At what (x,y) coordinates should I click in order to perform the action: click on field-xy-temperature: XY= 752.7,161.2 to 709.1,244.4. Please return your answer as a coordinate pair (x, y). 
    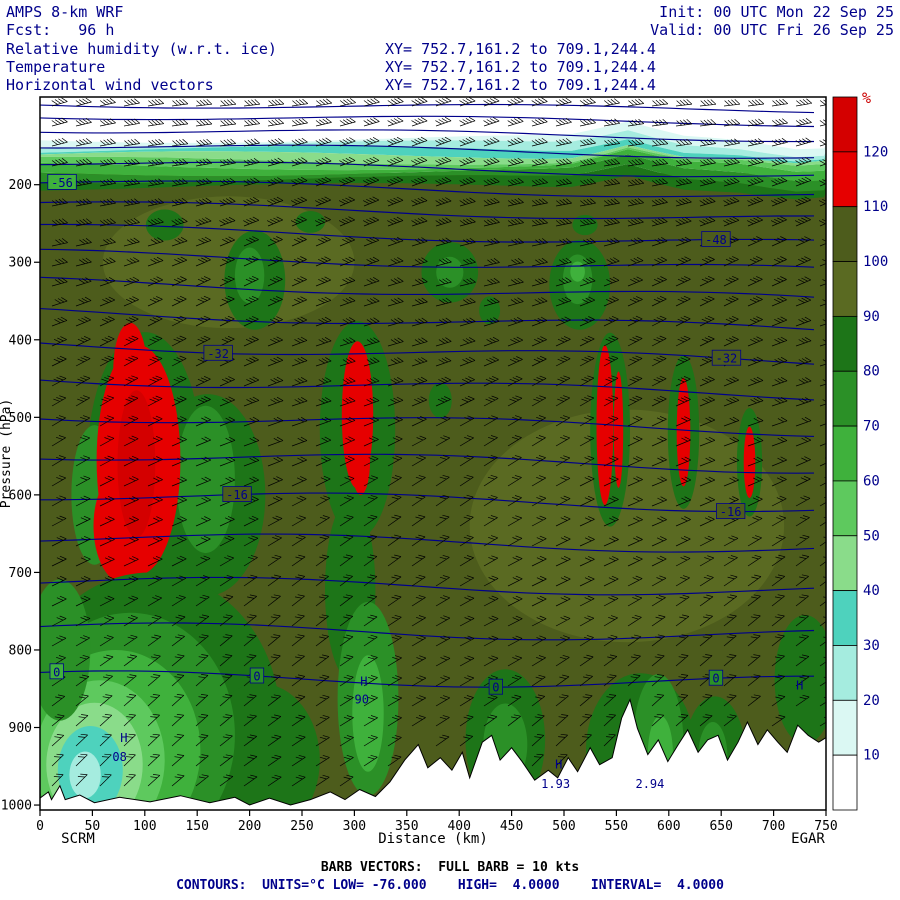
    Looking at the image, I should click on (520, 67).